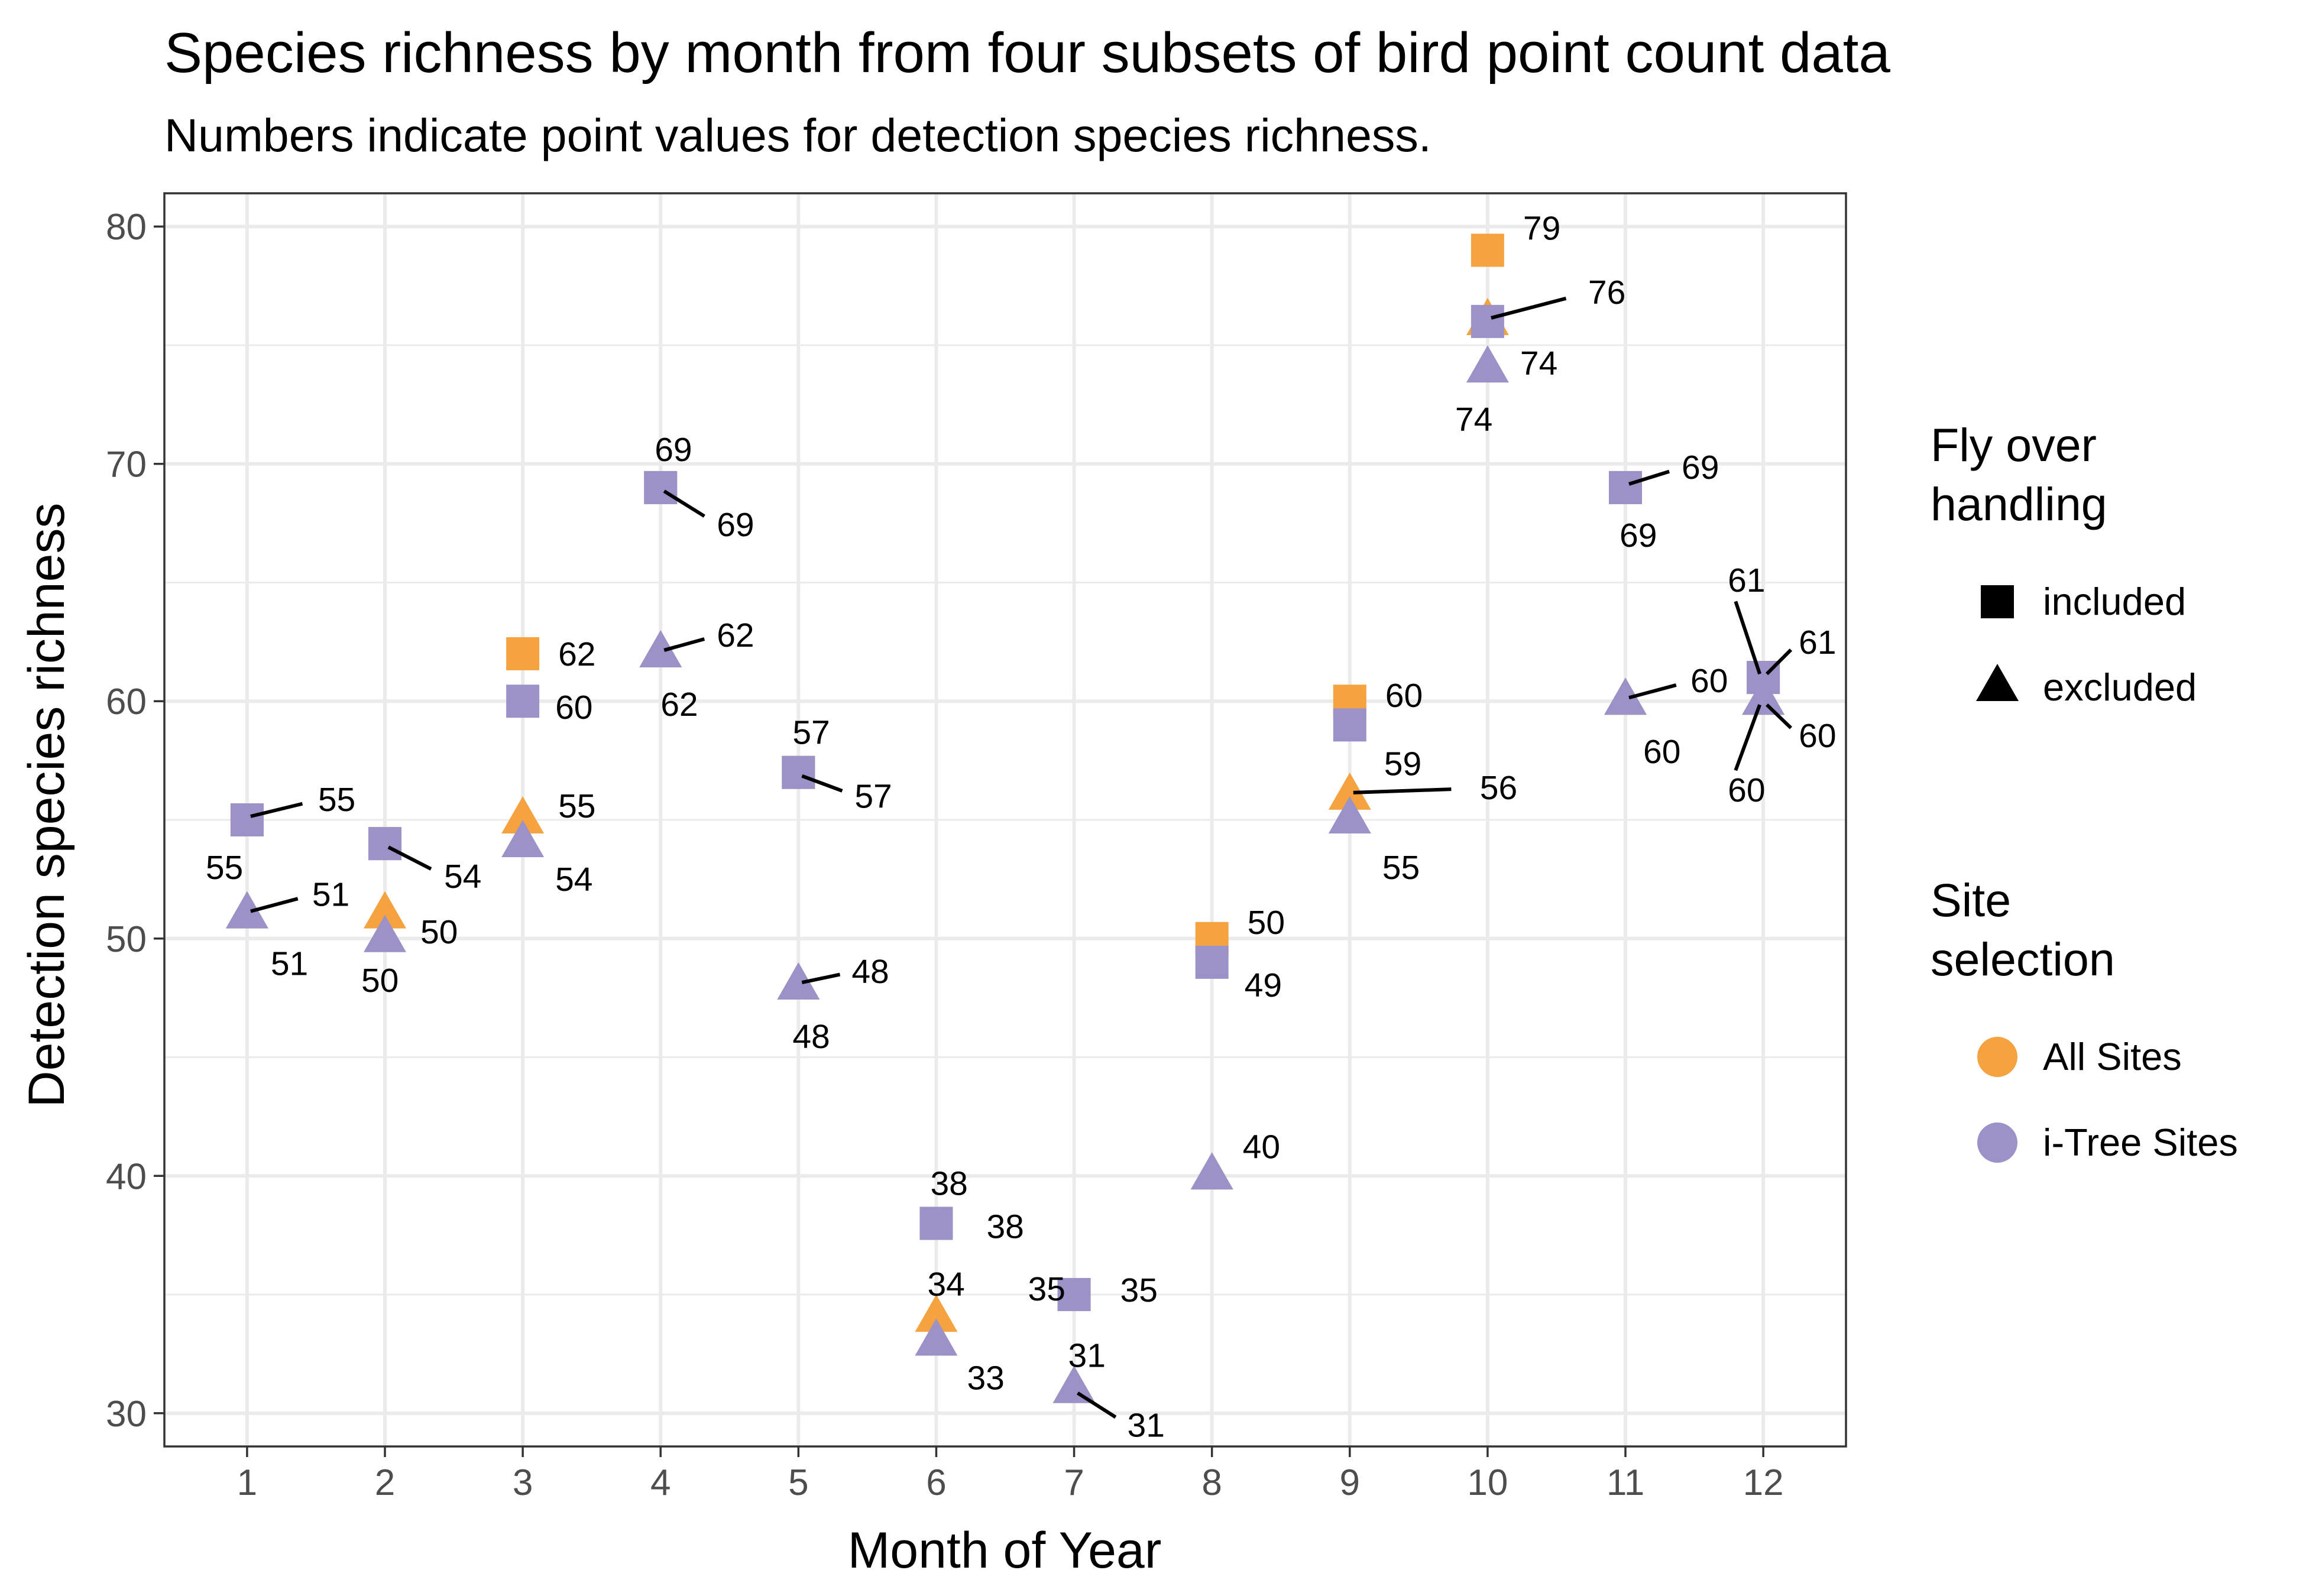 Image resolution: width=2306 pixels, height=1596 pixels. I want to click on point-label: 79, so click(1541, 228).